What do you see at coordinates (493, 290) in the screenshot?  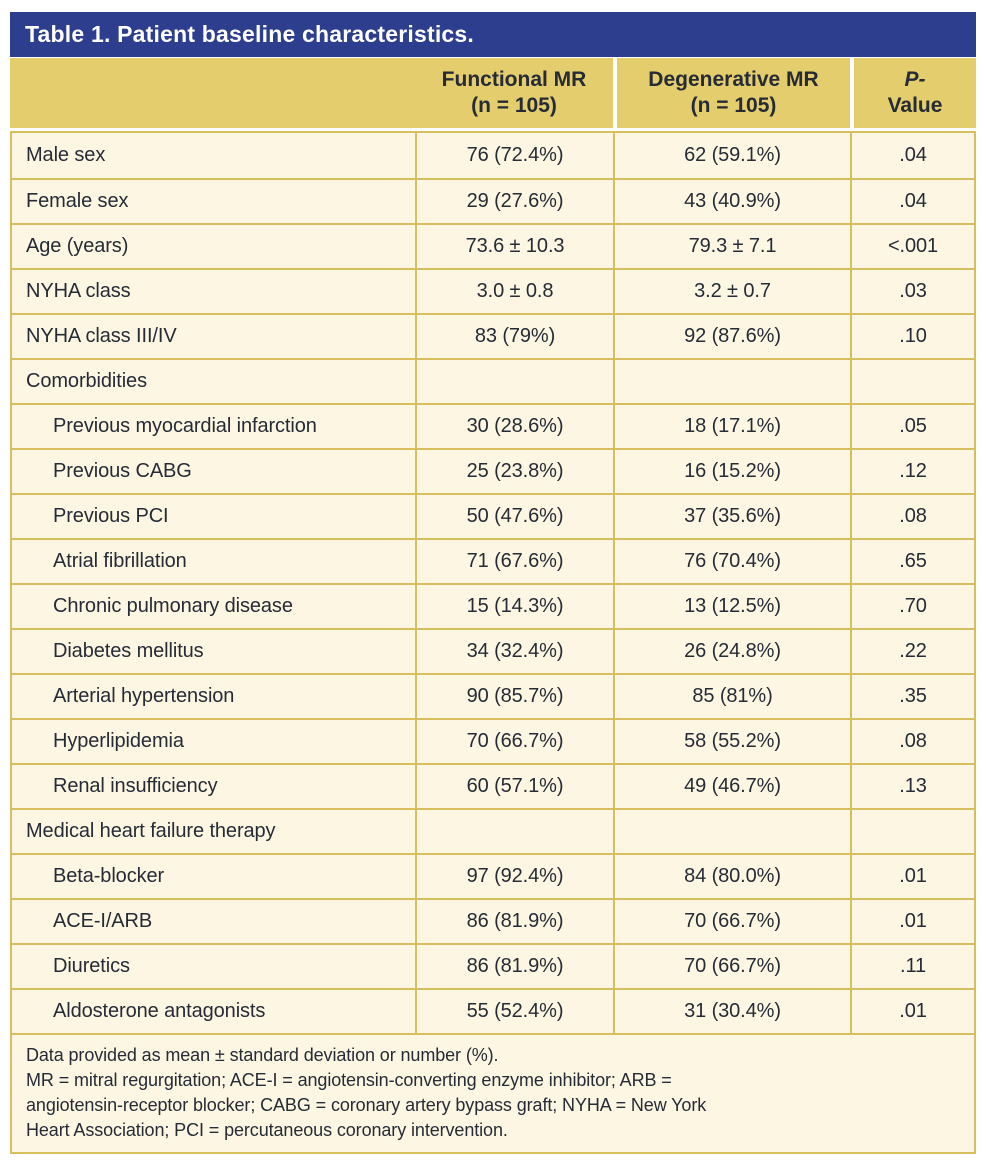 I see `table-row: NYHA class 3.0 ± 0.8 3.2 ± 0.7 .03` at bounding box center [493, 290].